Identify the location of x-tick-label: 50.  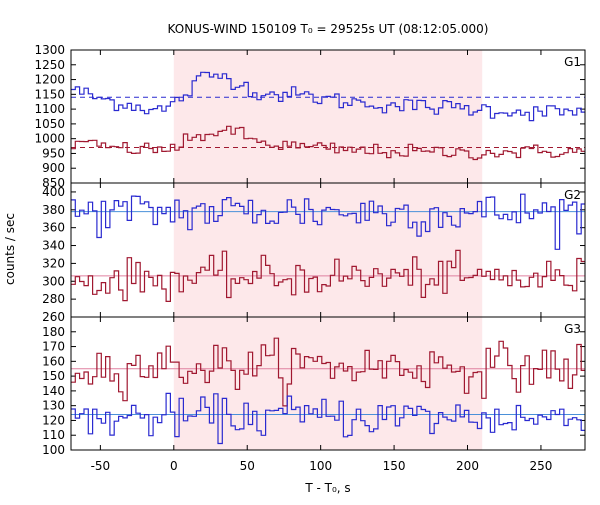
(247, 466).